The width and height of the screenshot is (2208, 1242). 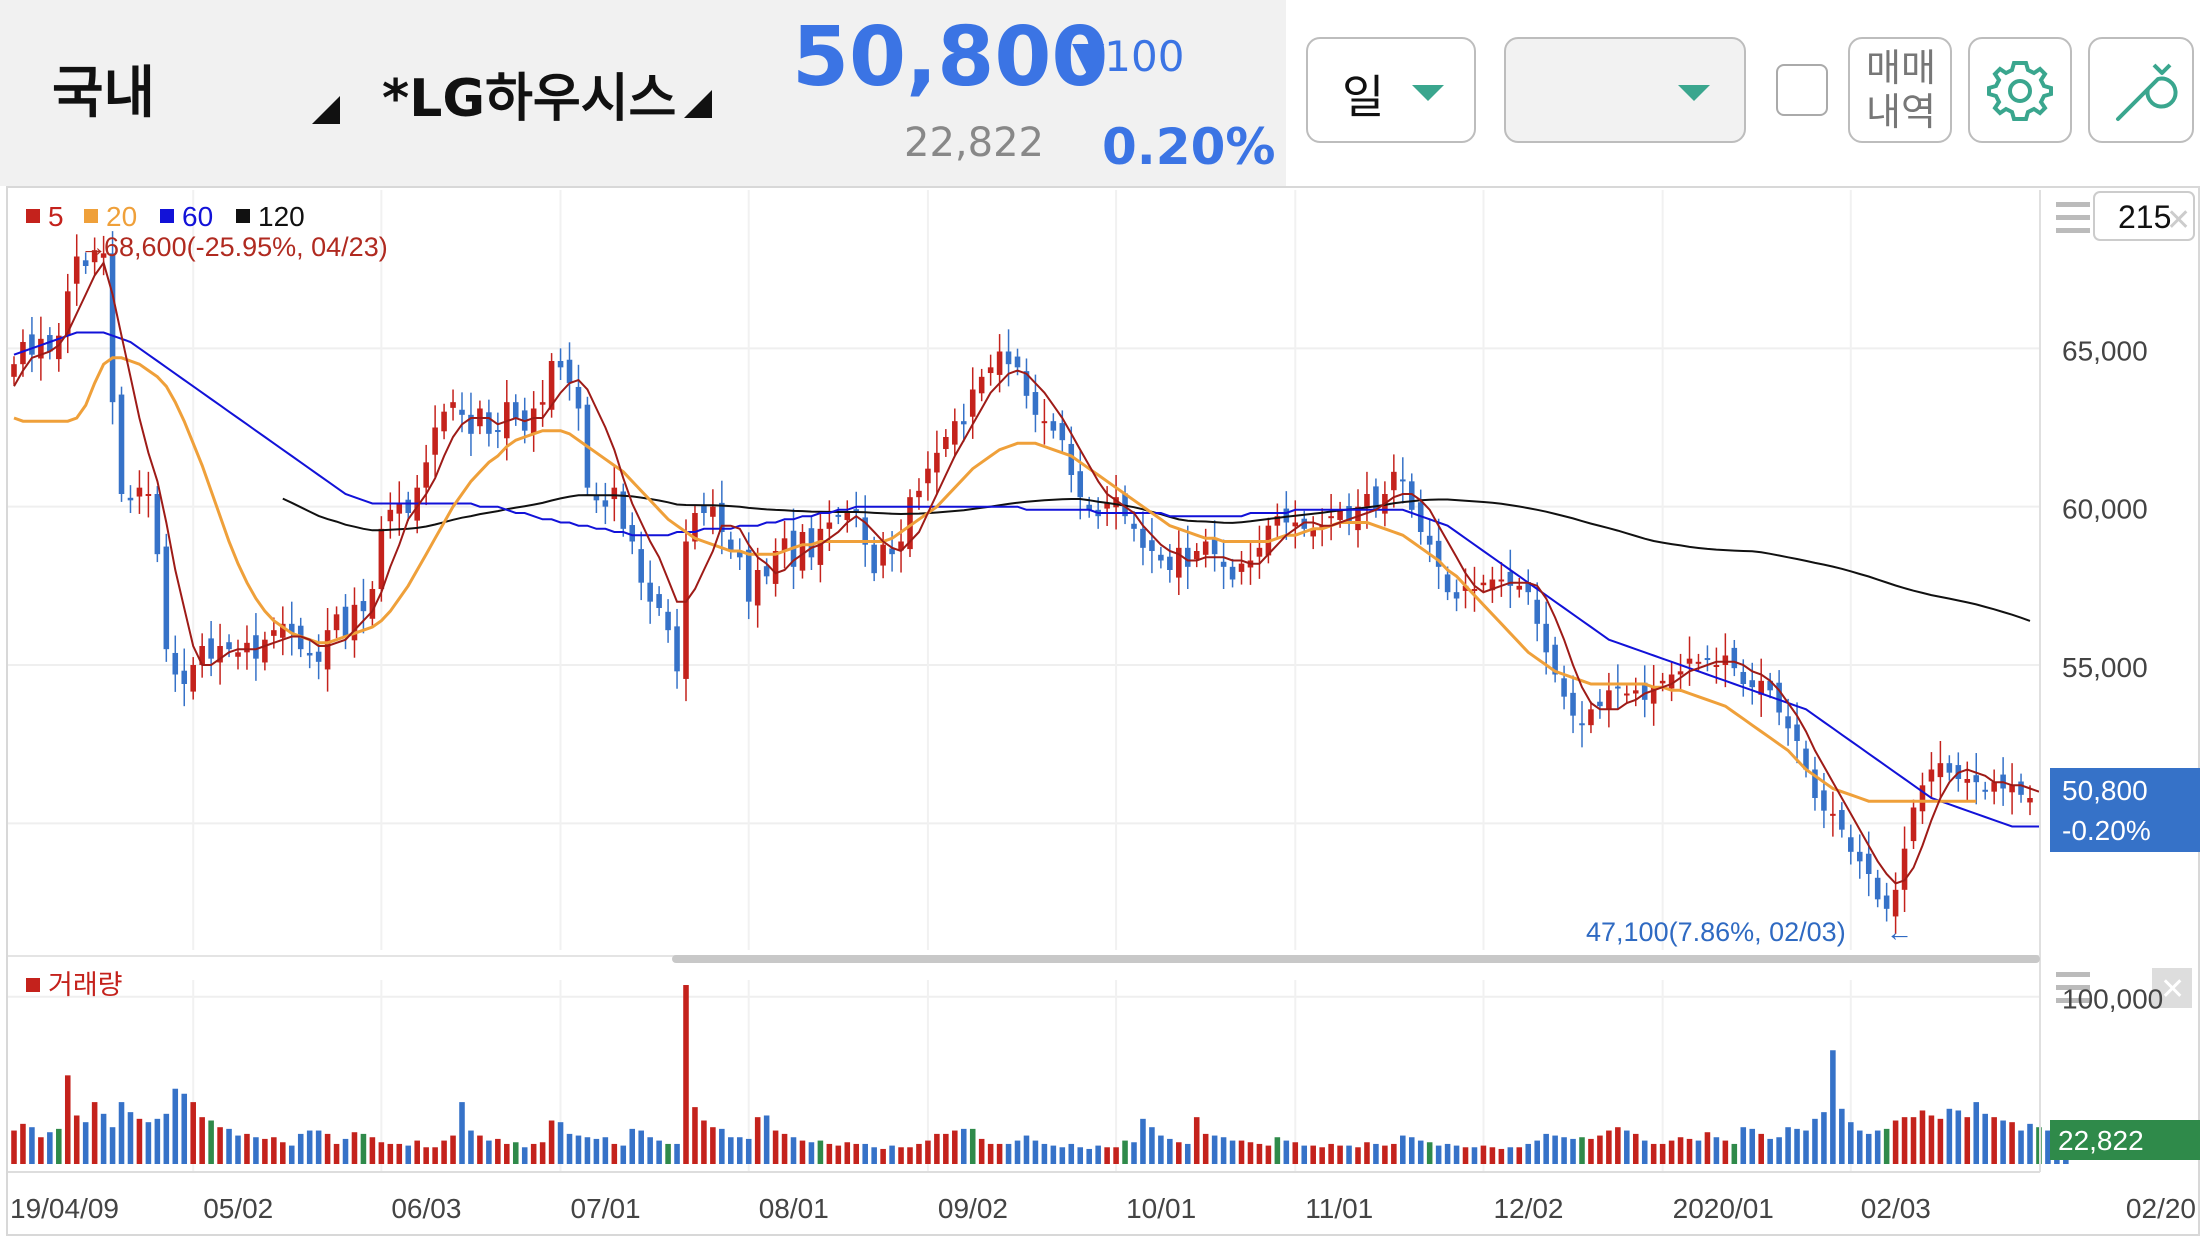 What do you see at coordinates (1391, 90) in the screenshot?
I see `period-dropdown: 일` at bounding box center [1391, 90].